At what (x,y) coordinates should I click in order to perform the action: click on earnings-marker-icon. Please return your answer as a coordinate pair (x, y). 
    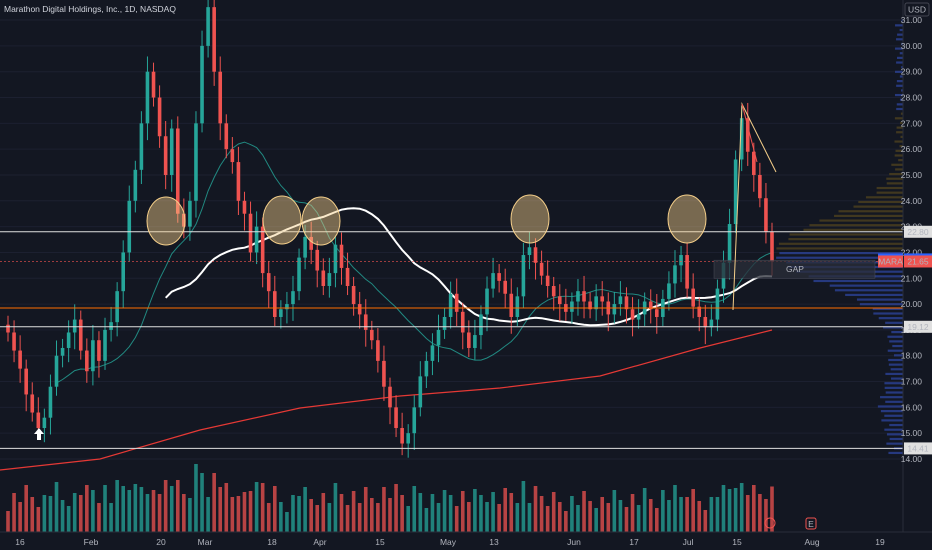
    Looking at the image, I should click on (811, 523).